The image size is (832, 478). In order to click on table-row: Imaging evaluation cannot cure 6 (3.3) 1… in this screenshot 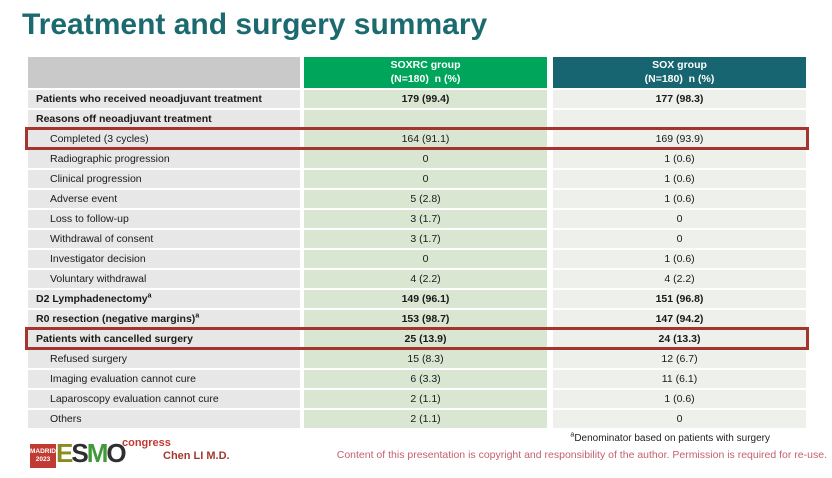, I will do `click(417, 379)`.